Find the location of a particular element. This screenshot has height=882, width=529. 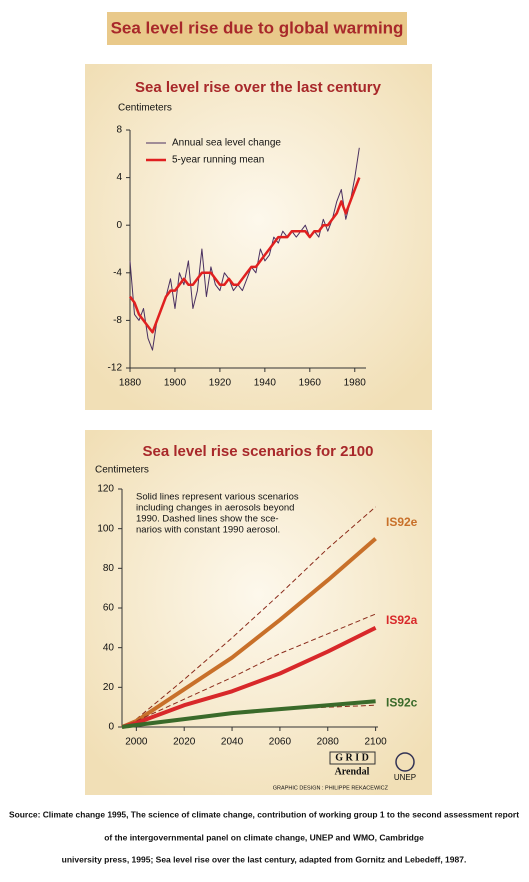

logo-text: UNEP is located at coordinates (405, 777).